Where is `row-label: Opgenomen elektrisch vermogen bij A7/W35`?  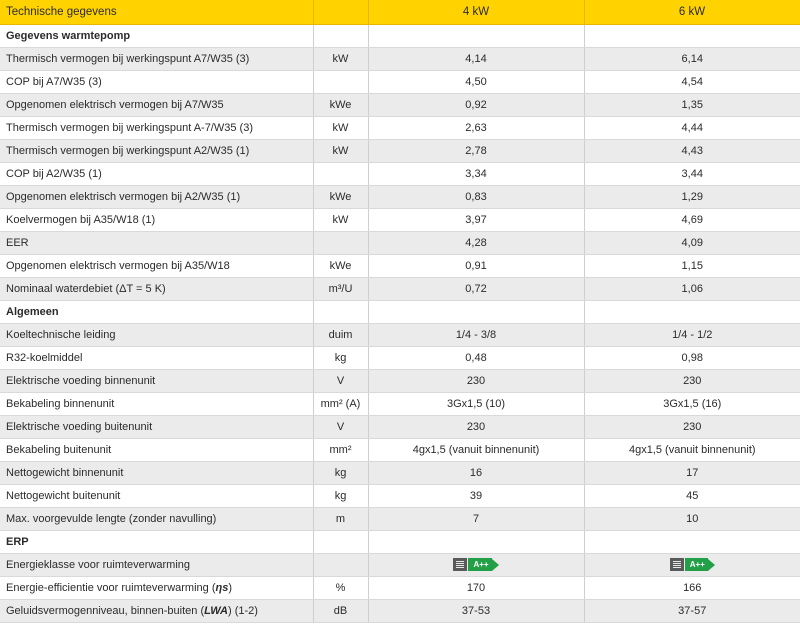 row-label: Opgenomen elektrisch vermogen bij A7/W35 is located at coordinates (157, 105).